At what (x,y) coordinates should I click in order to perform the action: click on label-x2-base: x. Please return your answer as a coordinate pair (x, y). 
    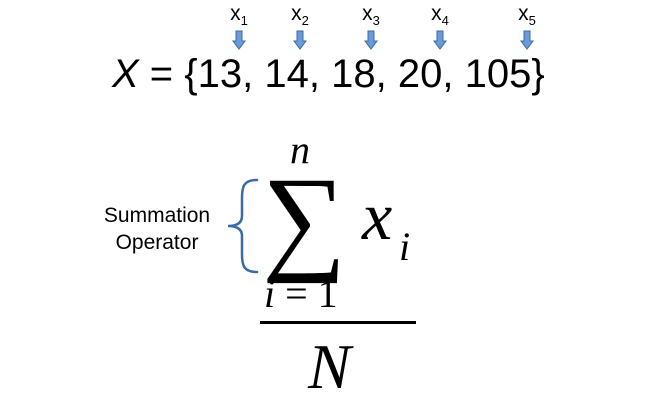
    Looking at the image, I should click on (296, 13).